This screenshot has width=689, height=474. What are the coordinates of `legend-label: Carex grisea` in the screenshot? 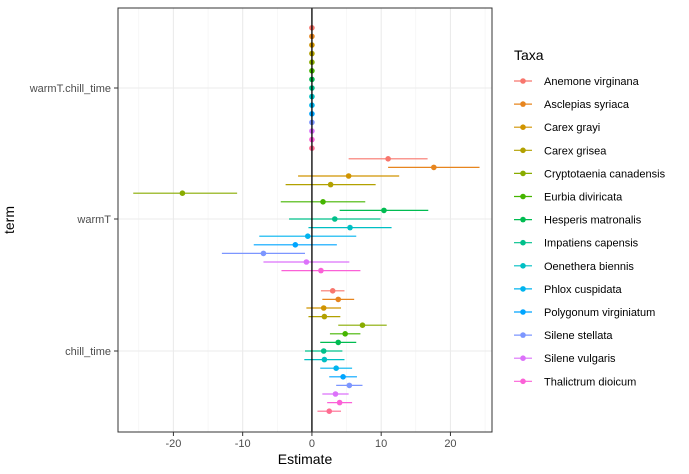 It's located at (575, 151).